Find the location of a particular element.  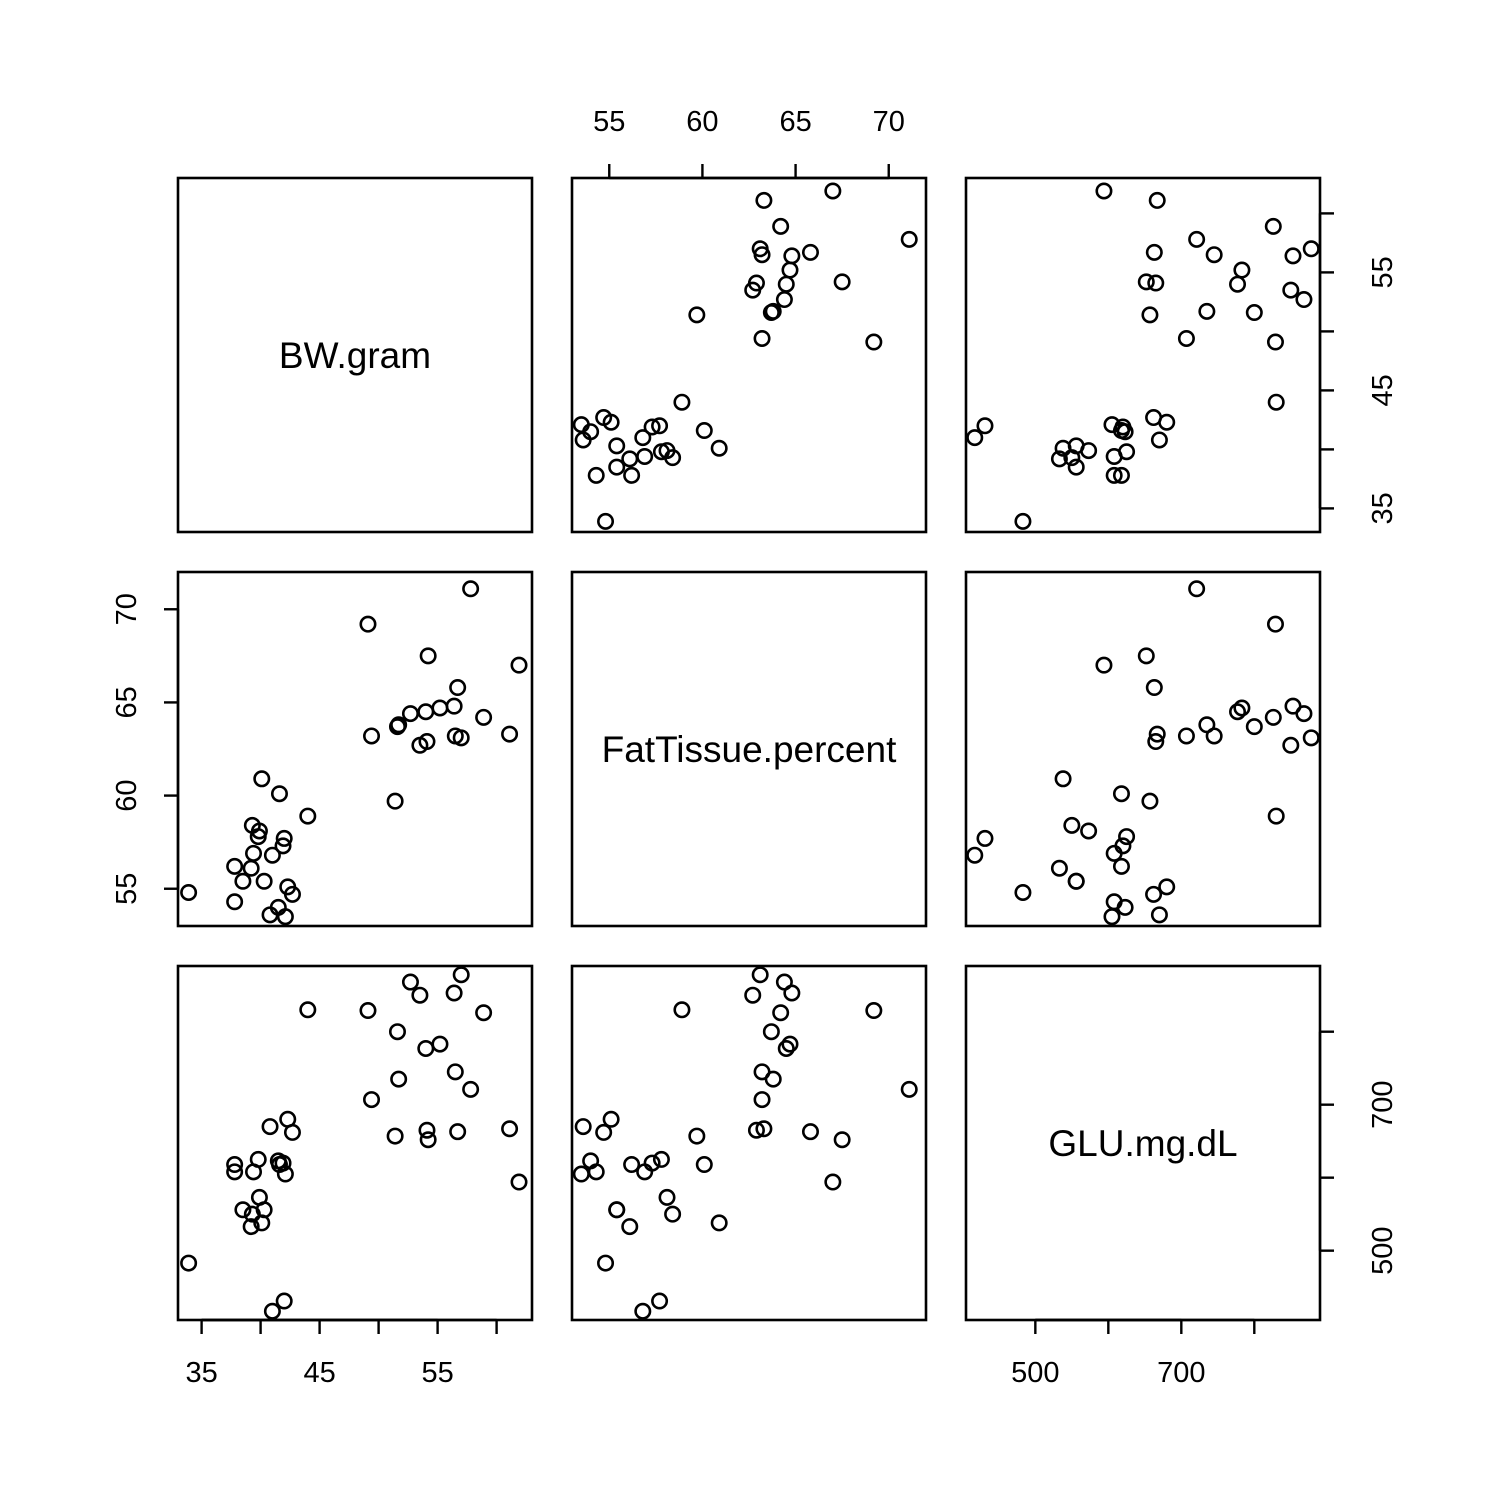

top-tick-label: 55 is located at coordinates (609, 122).